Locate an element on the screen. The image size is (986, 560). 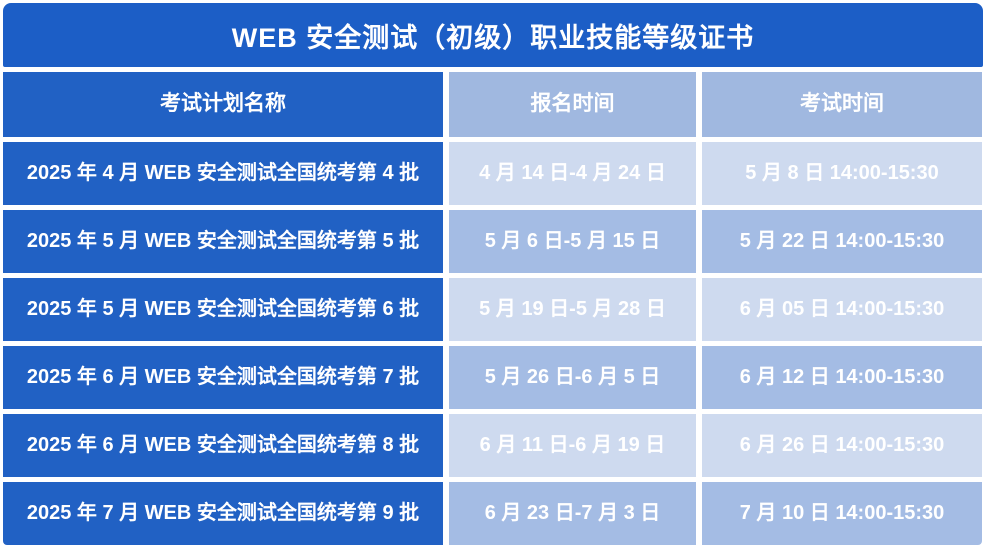
plan-name-cell: 2025 年 5 月 WEB 安全测试全国统考第 6 批 is located at coordinates (223, 309).